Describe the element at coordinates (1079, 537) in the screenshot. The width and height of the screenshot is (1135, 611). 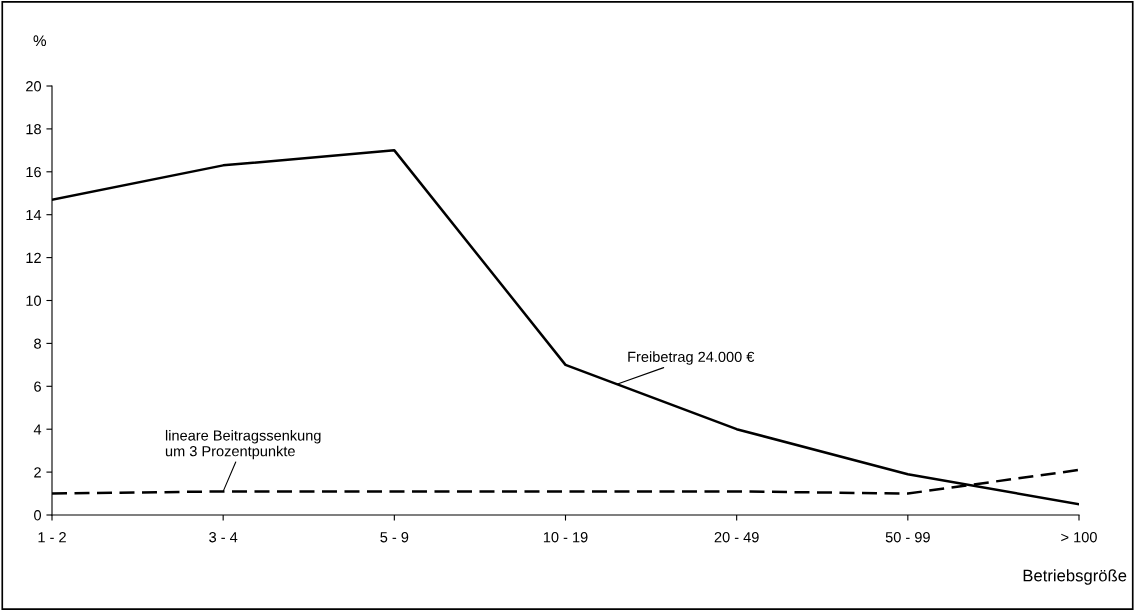
I see `x-tick-label: > 100` at that location.